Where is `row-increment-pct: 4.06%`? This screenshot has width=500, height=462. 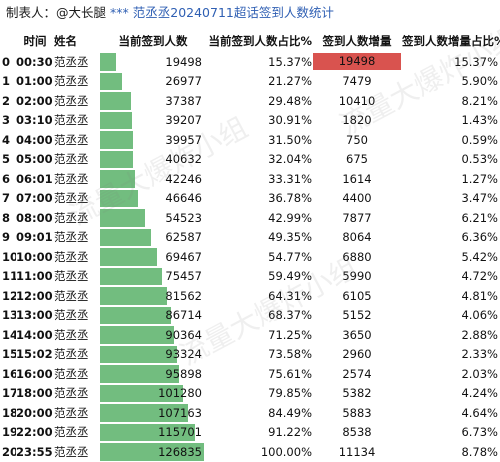 row-increment-pct: 4.06% is located at coordinates (479, 315).